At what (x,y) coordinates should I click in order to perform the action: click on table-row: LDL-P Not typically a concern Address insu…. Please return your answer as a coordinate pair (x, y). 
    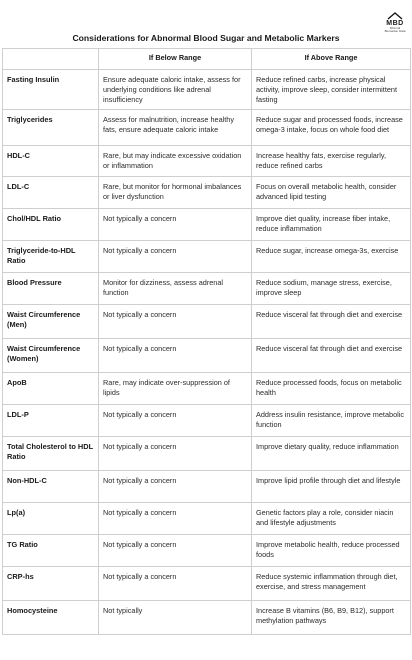
    Looking at the image, I should click on (206, 420).